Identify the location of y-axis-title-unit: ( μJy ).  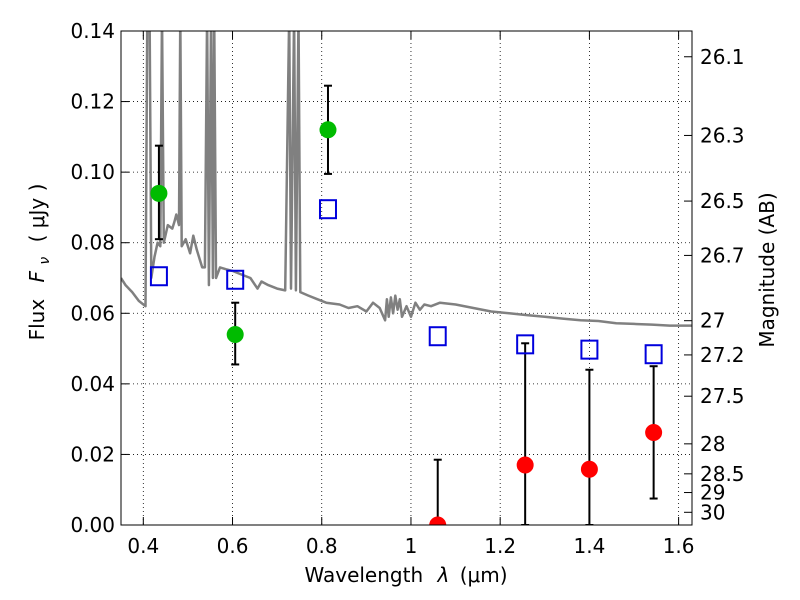
(37, 213).